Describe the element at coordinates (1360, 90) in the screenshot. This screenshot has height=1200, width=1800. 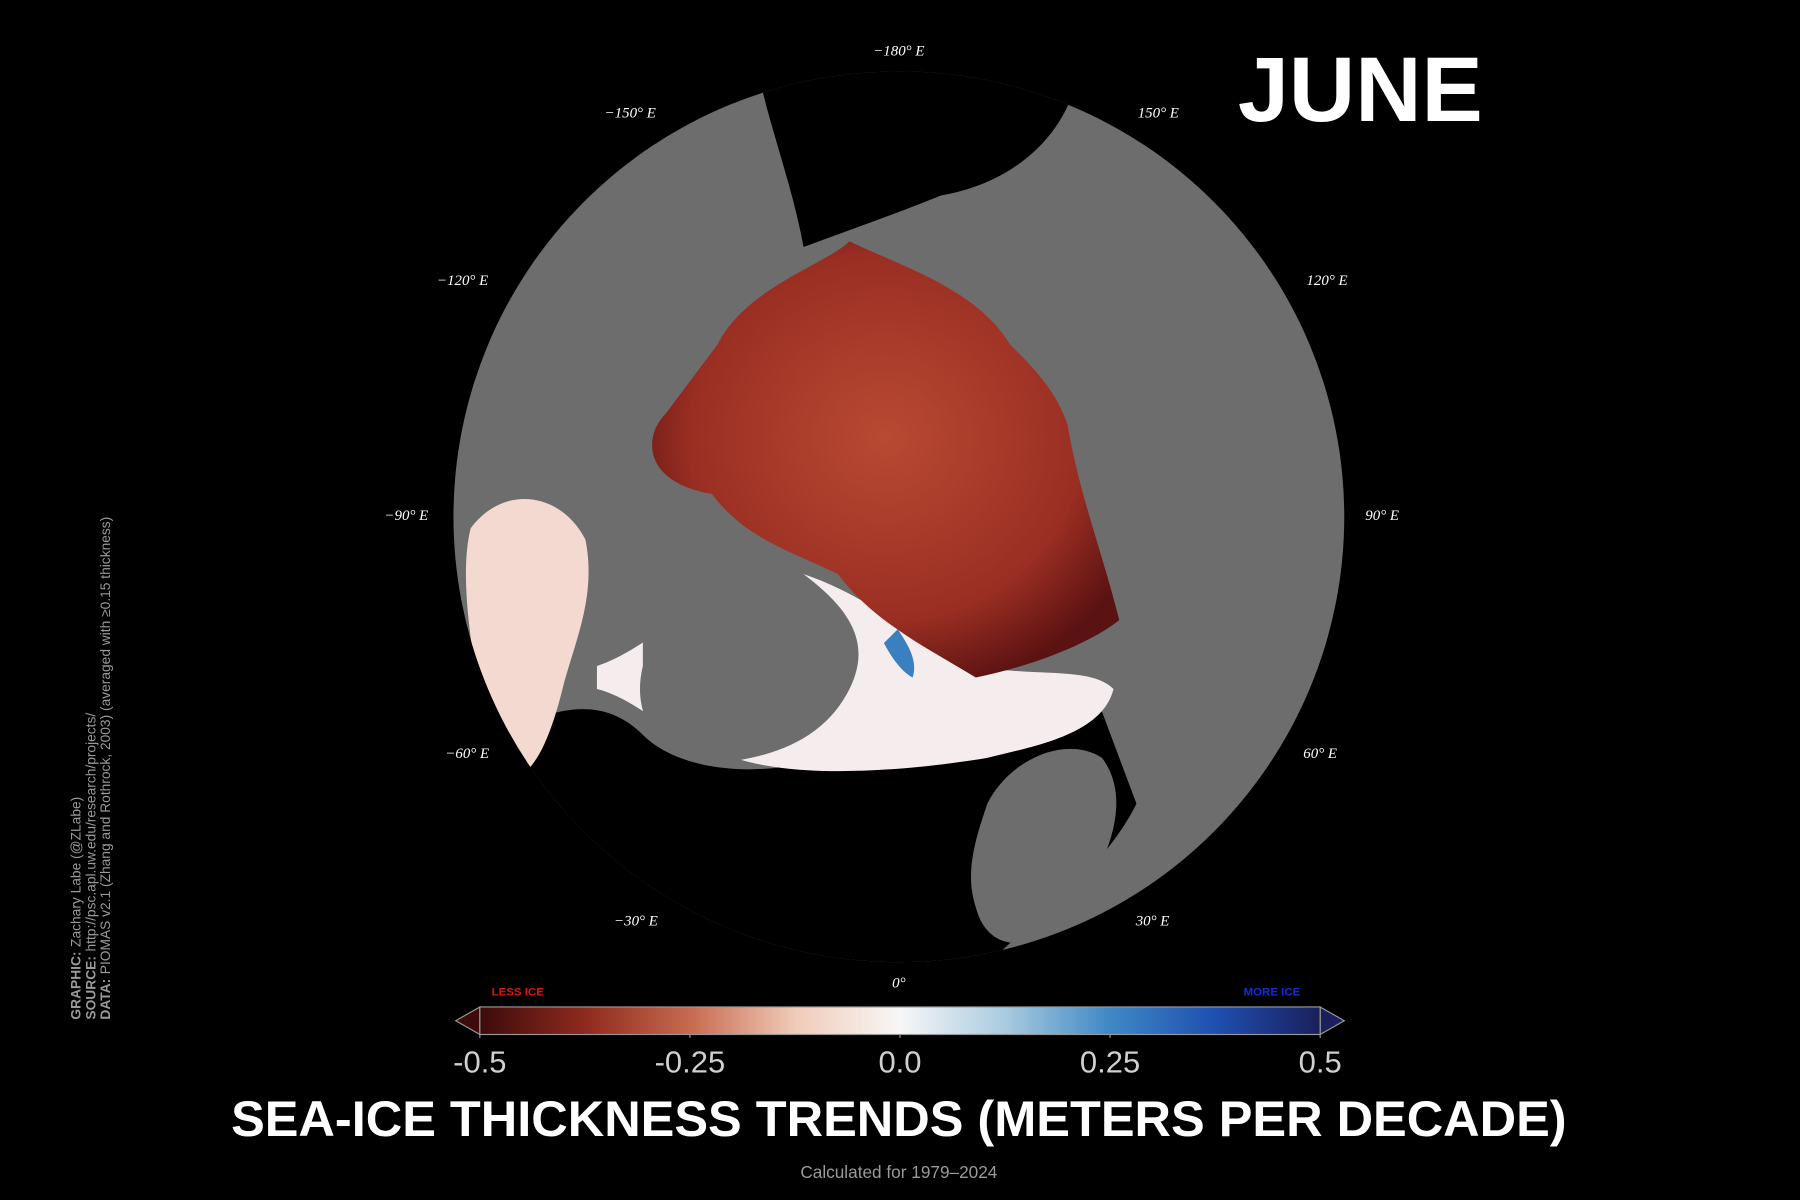
I see `month-title: JUNE` at that location.